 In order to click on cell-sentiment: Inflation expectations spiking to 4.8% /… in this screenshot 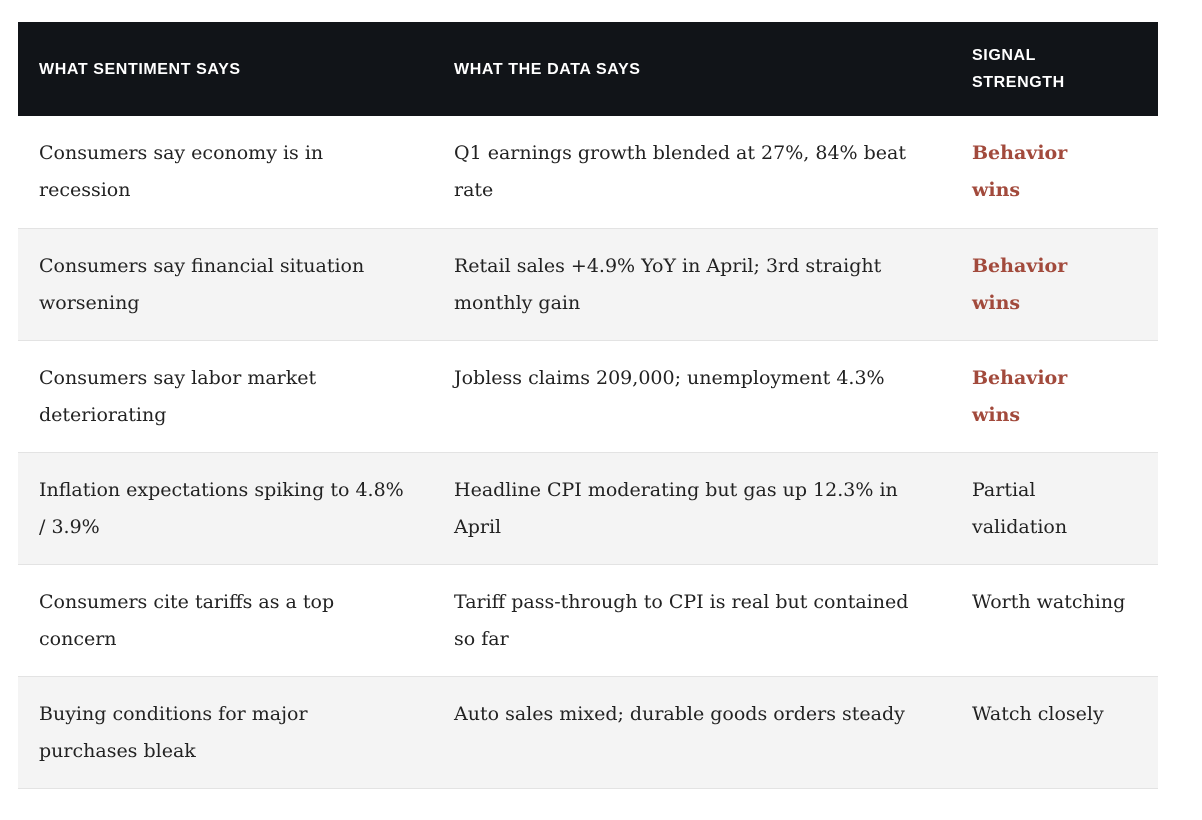, I will do `click(221, 508)`.